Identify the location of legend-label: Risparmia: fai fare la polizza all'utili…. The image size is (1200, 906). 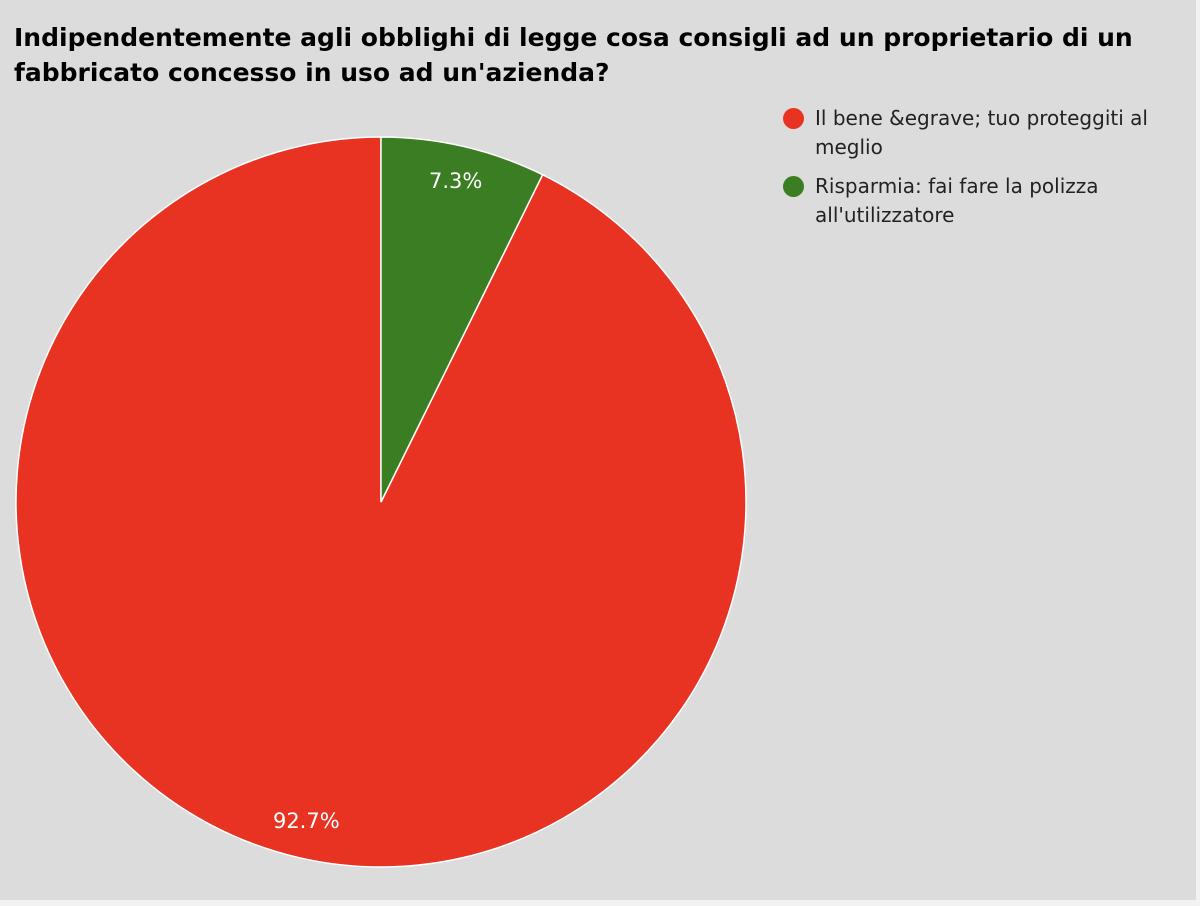
(957, 200).